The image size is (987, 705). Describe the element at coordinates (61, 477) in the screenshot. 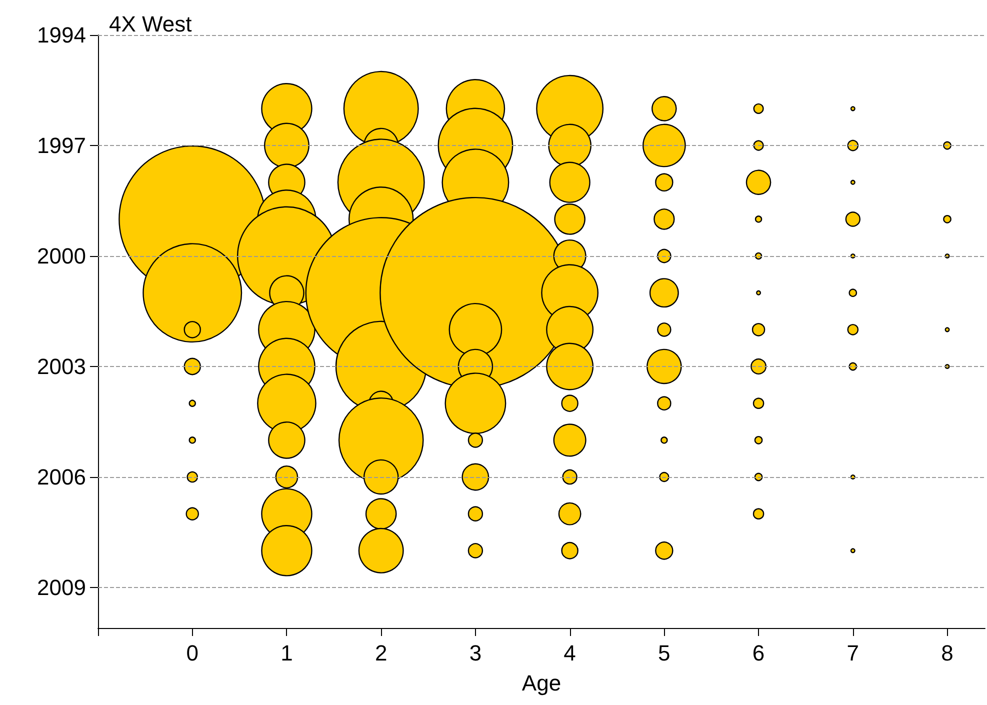

I see `y-tick-label: 2006` at that location.